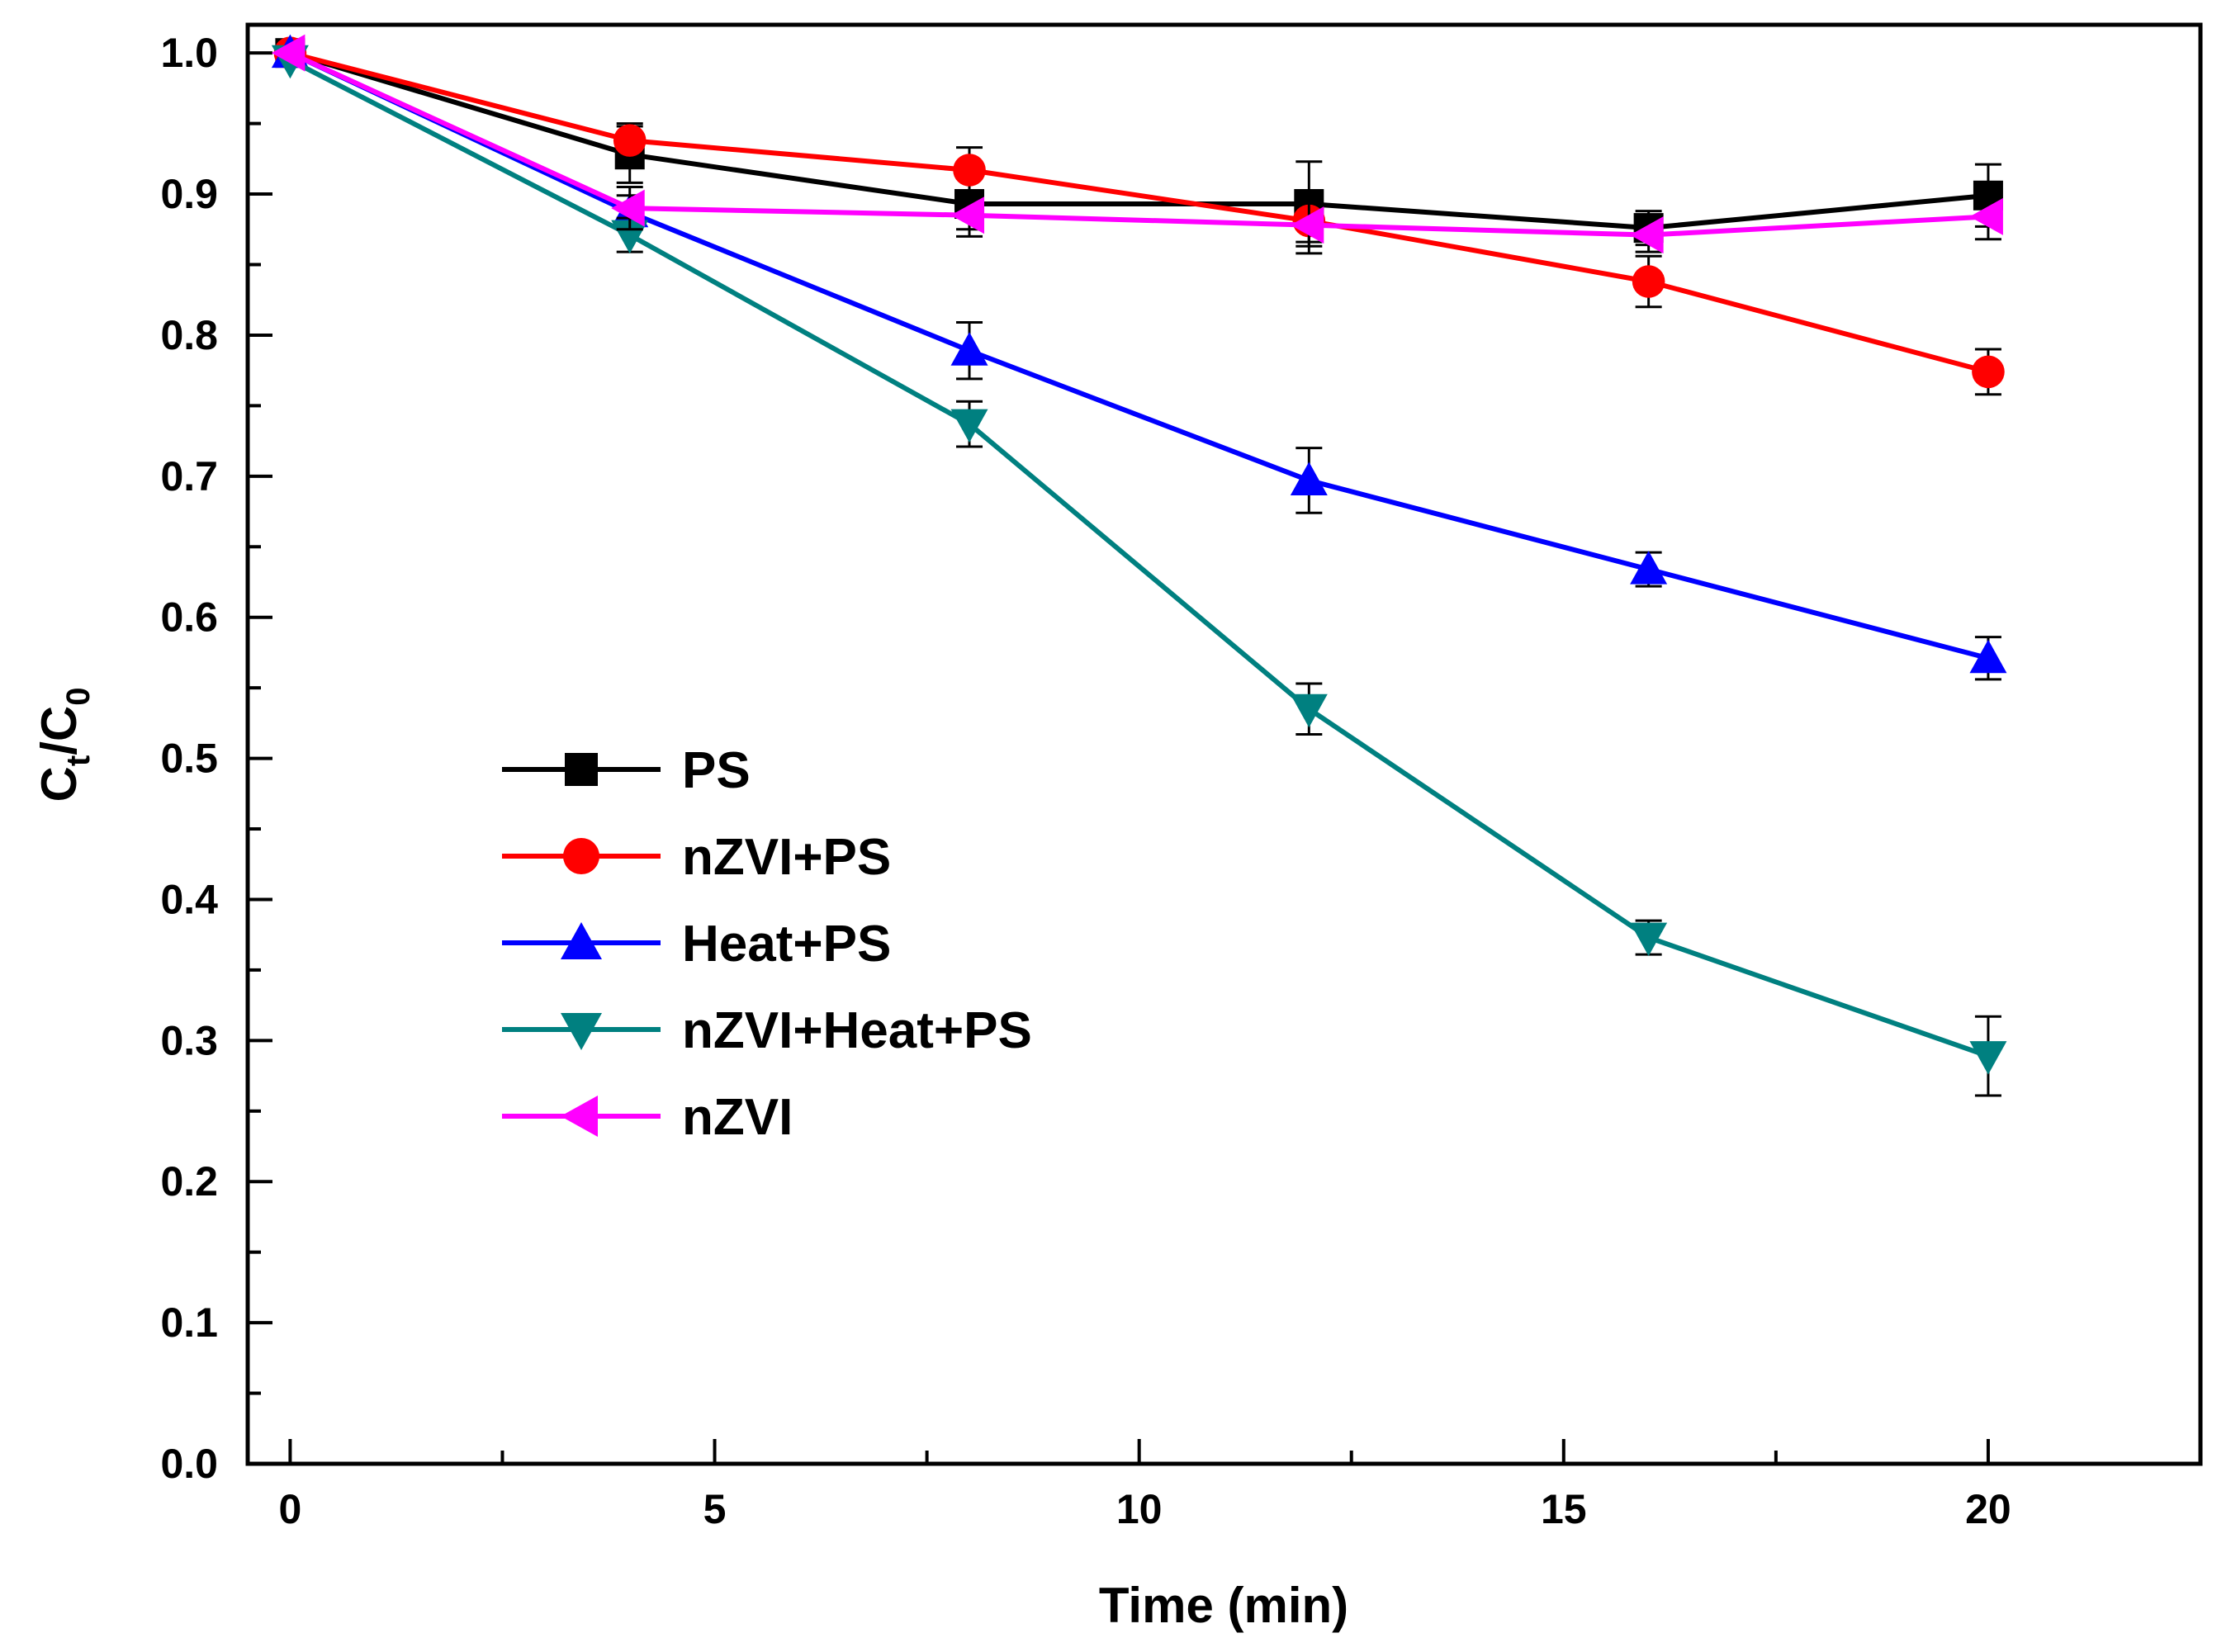 The width and height of the screenshot is (2231, 1652). I want to click on legend: PS nZVI+PS Heat+PS nZVI+Heat+PS nZVI, so click(767, 944).